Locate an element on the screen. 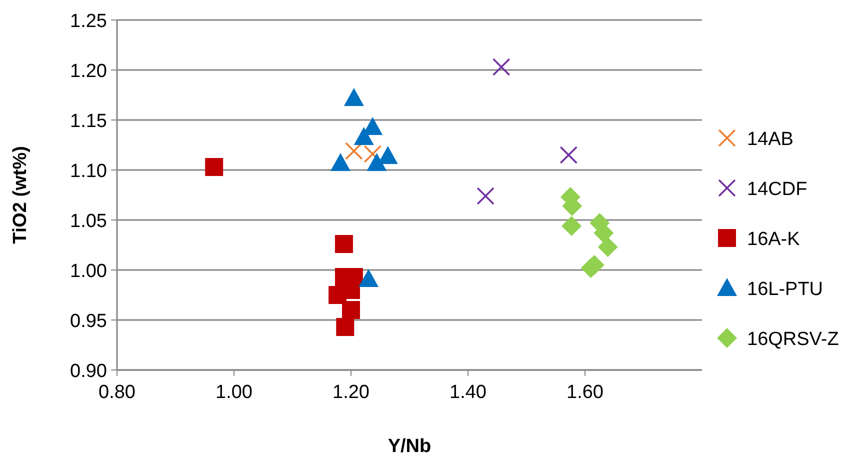  legend-label: 14CDF is located at coordinates (777, 189).